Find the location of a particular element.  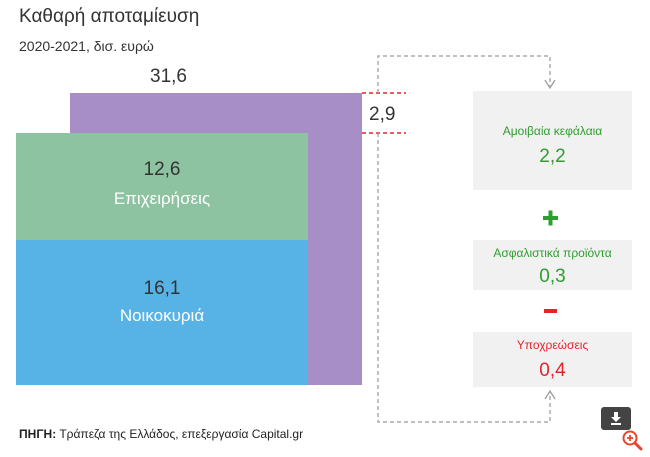

insurance-products-value: 0,3 is located at coordinates (552, 276).